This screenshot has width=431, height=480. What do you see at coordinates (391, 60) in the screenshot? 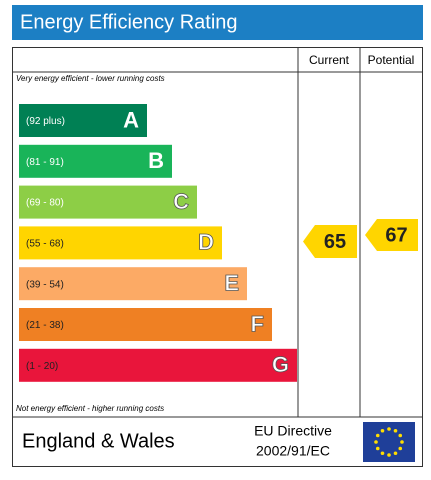
I see `column-header: Potential` at bounding box center [391, 60].